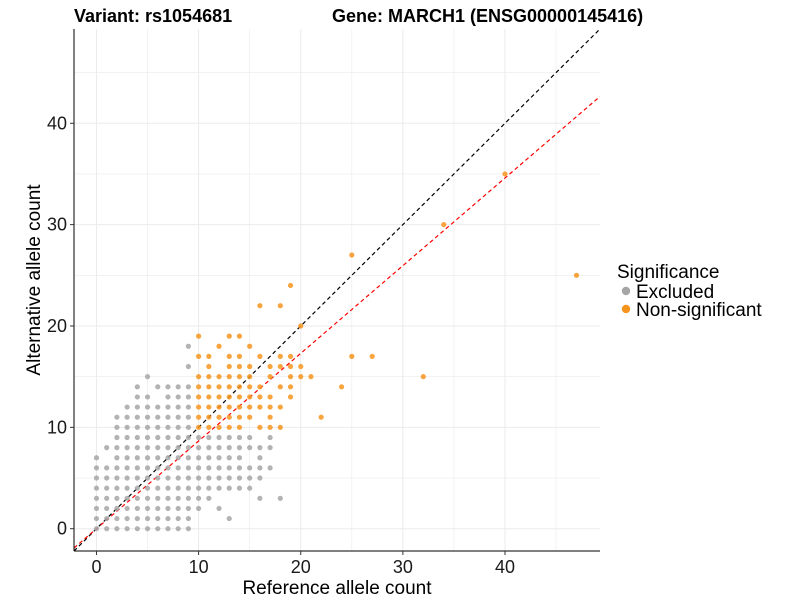 This screenshot has height=600, width=800. Describe the element at coordinates (668, 272) in the screenshot. I see `legend-title: Significance` at that location.